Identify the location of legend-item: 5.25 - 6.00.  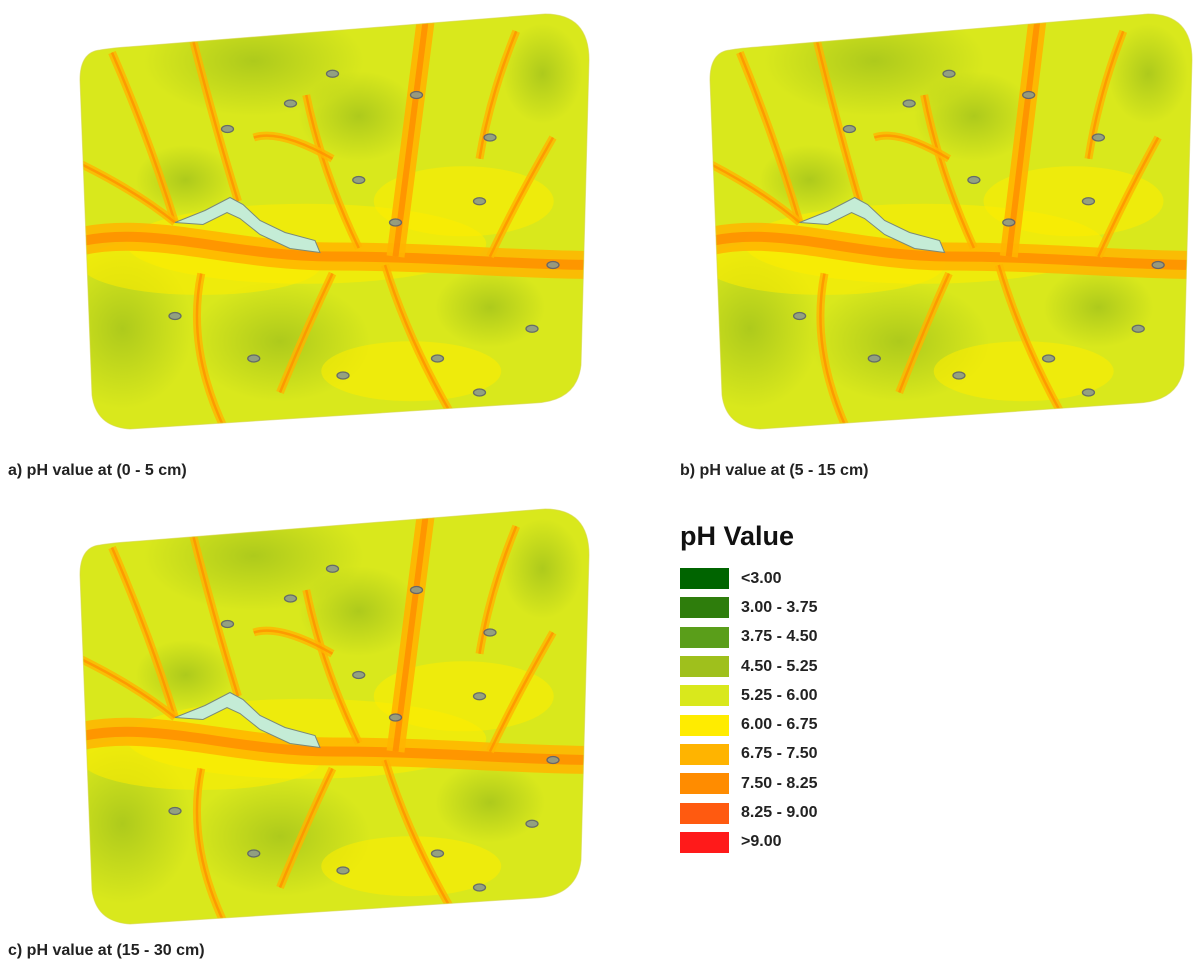
(830, 695).